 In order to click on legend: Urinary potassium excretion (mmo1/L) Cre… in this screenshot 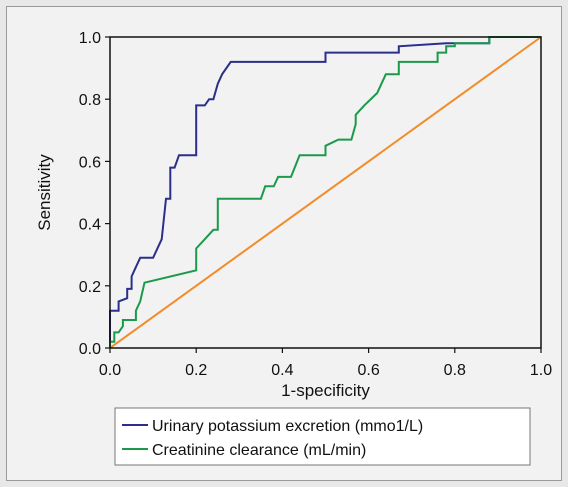, I will do `click(322, 436)`.